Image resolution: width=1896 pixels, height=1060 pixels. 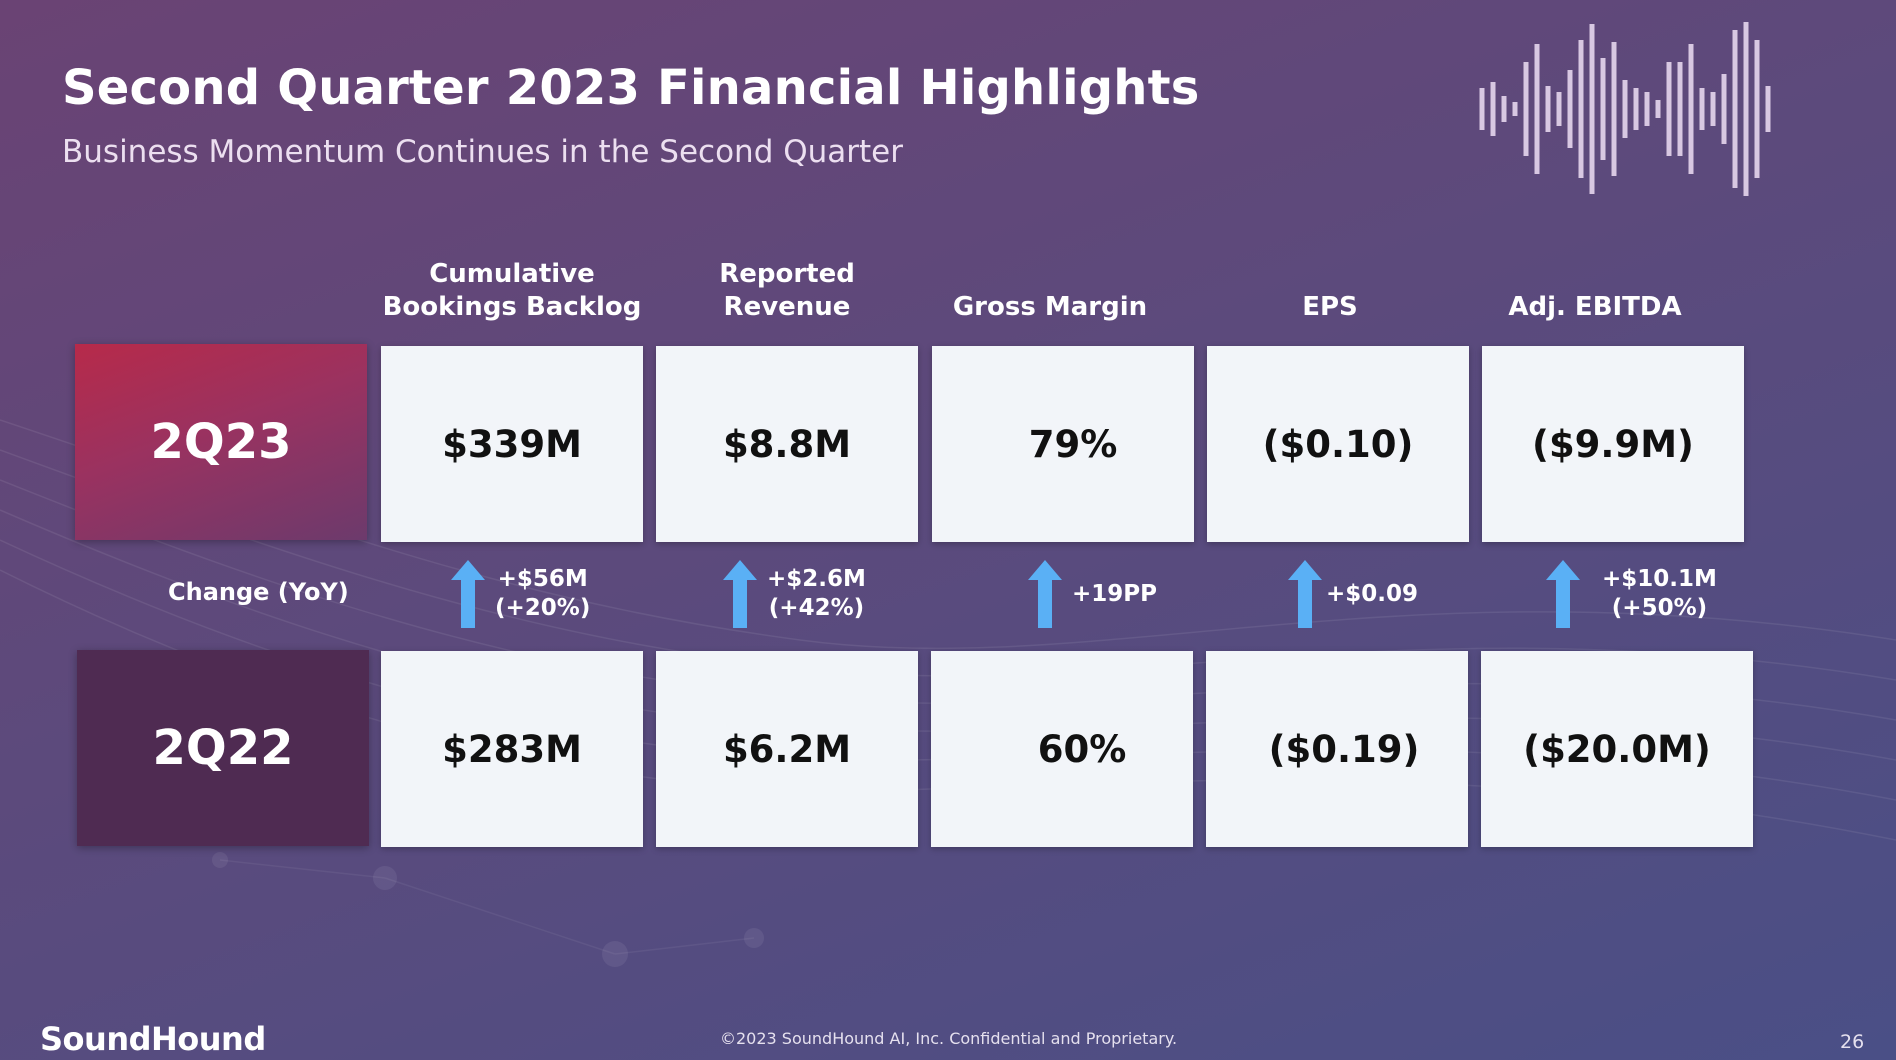 I want to click on value-cell-current-gross-margin: 79%, so click(x=1063, y=444).